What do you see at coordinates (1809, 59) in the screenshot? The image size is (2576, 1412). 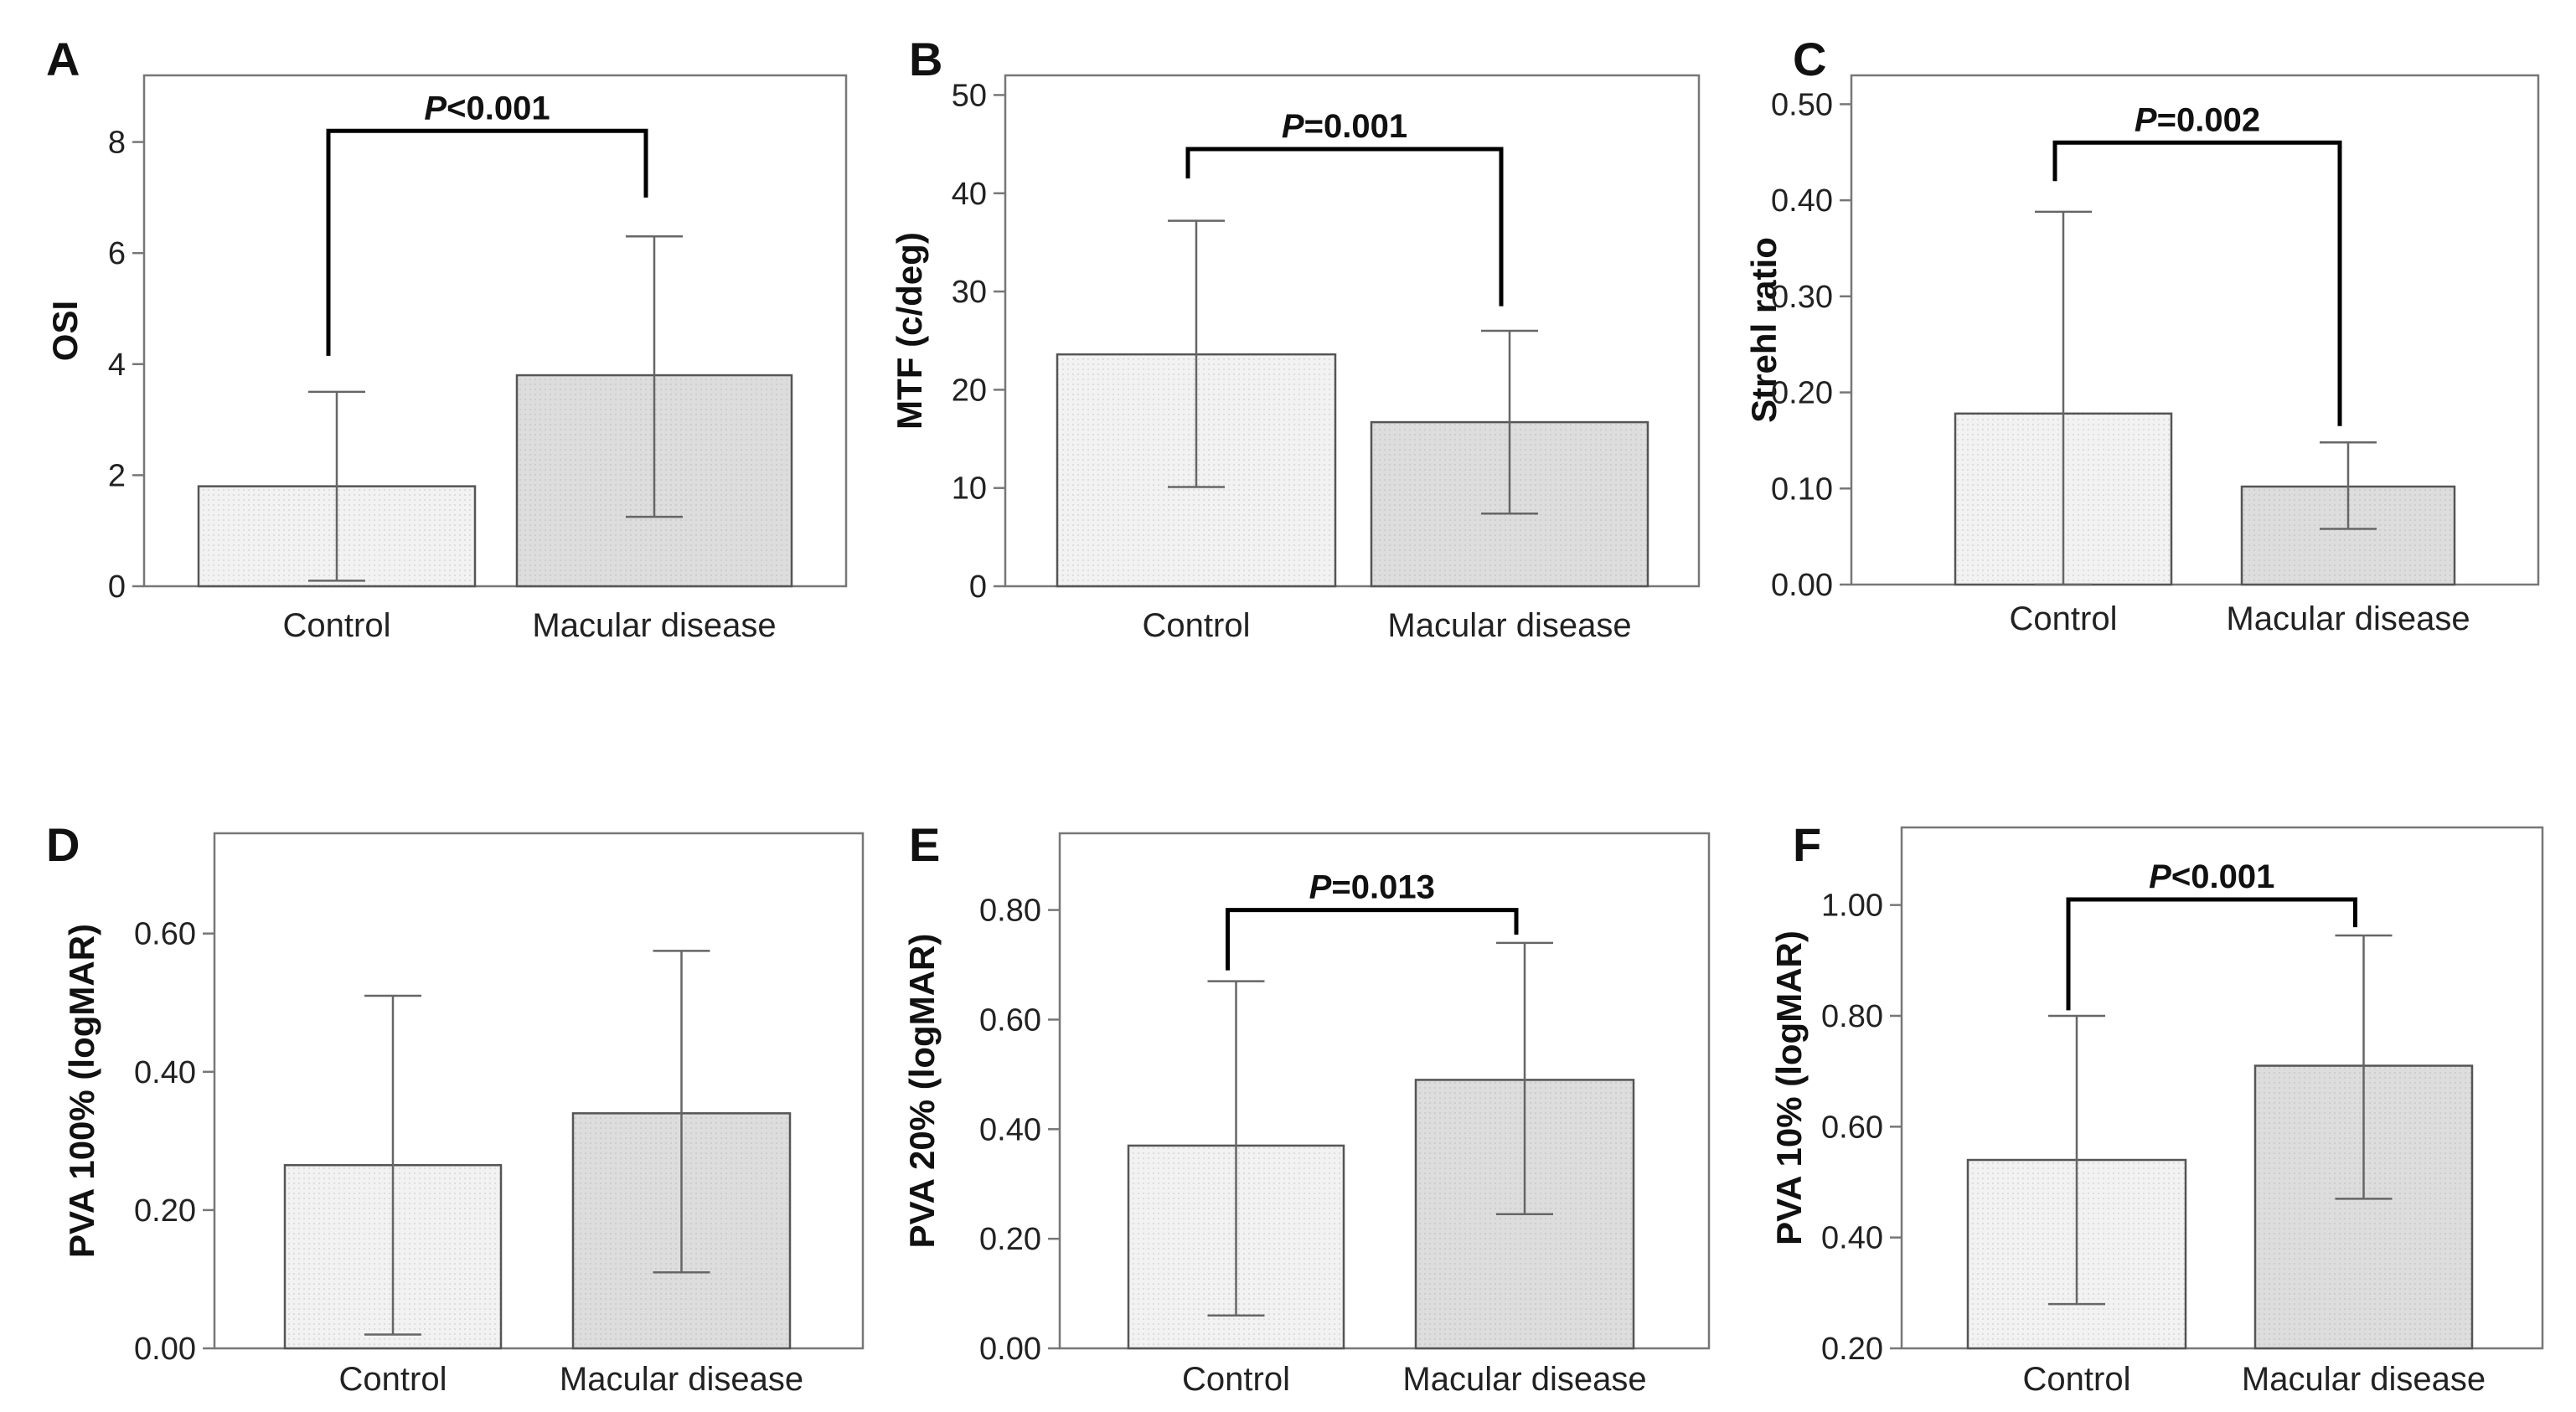 I see `panel-letter-c: C` at bounding box center [1809, 59].